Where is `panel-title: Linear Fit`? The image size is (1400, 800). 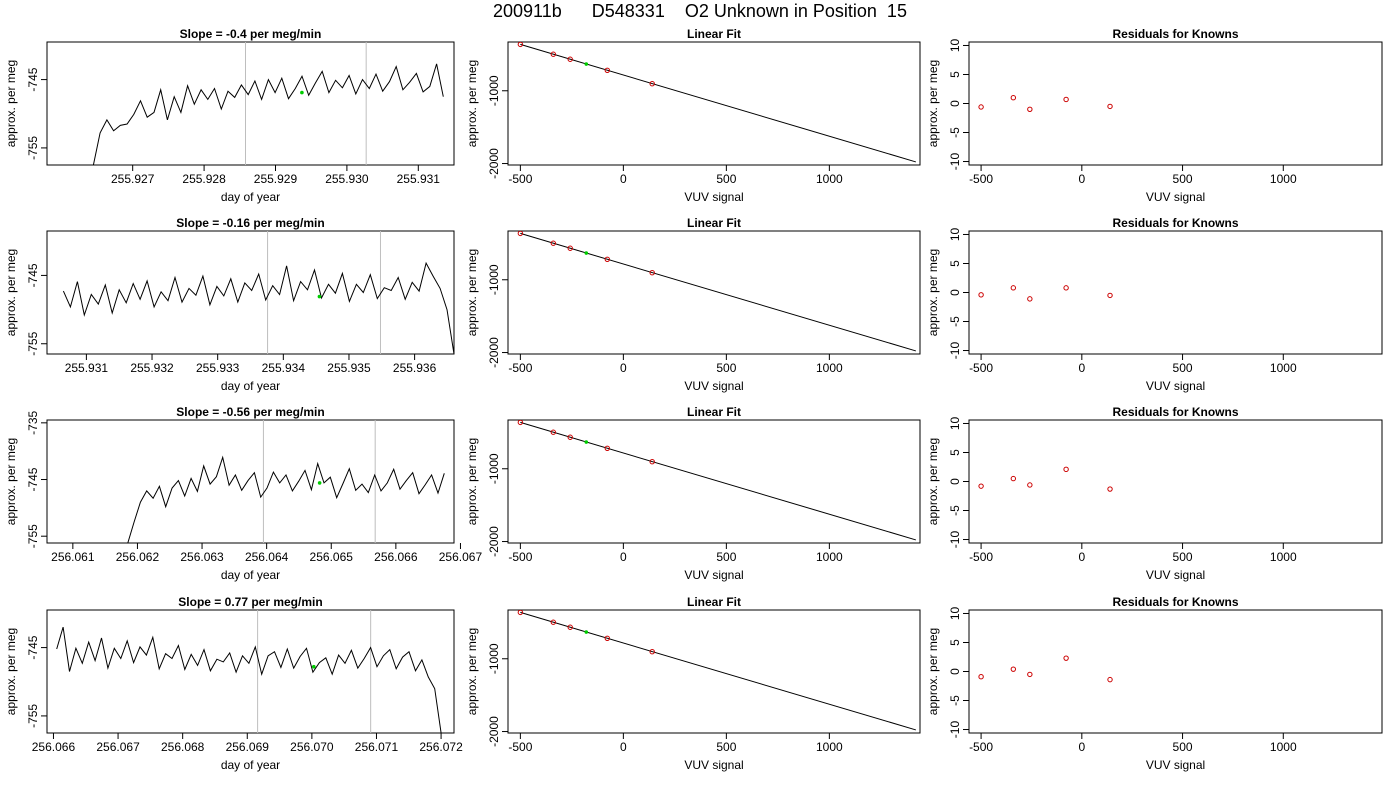
panel-title: Linear Fit is located at coordinates (714, 34).